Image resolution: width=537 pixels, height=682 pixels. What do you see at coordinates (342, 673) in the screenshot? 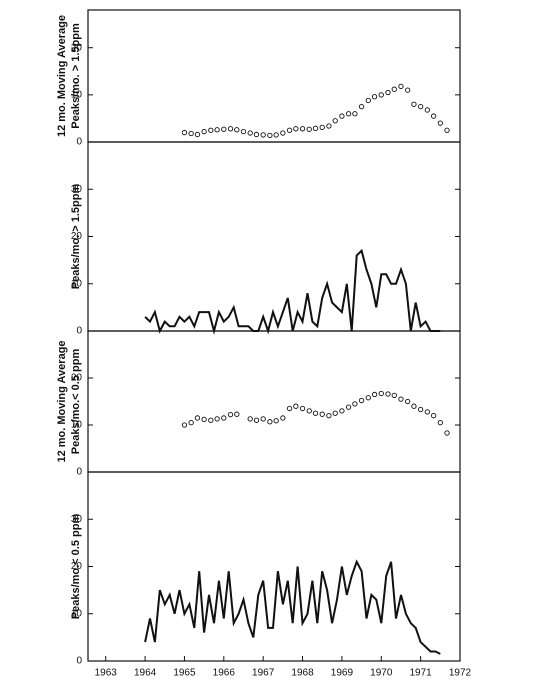
I see `x-tick-label: 1969` at bounding box center [342, 673].